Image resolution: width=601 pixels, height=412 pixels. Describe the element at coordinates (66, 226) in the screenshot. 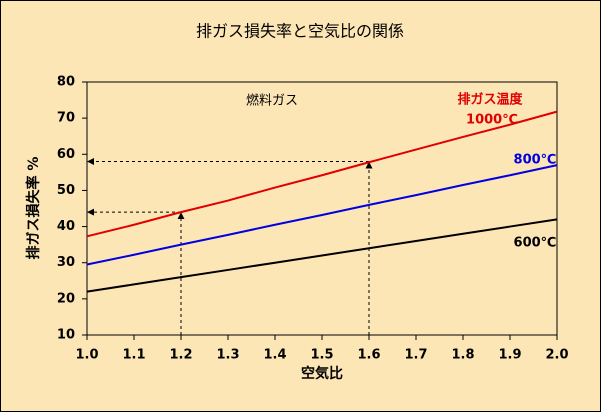

I see `y-tick-label: 40` at that location.